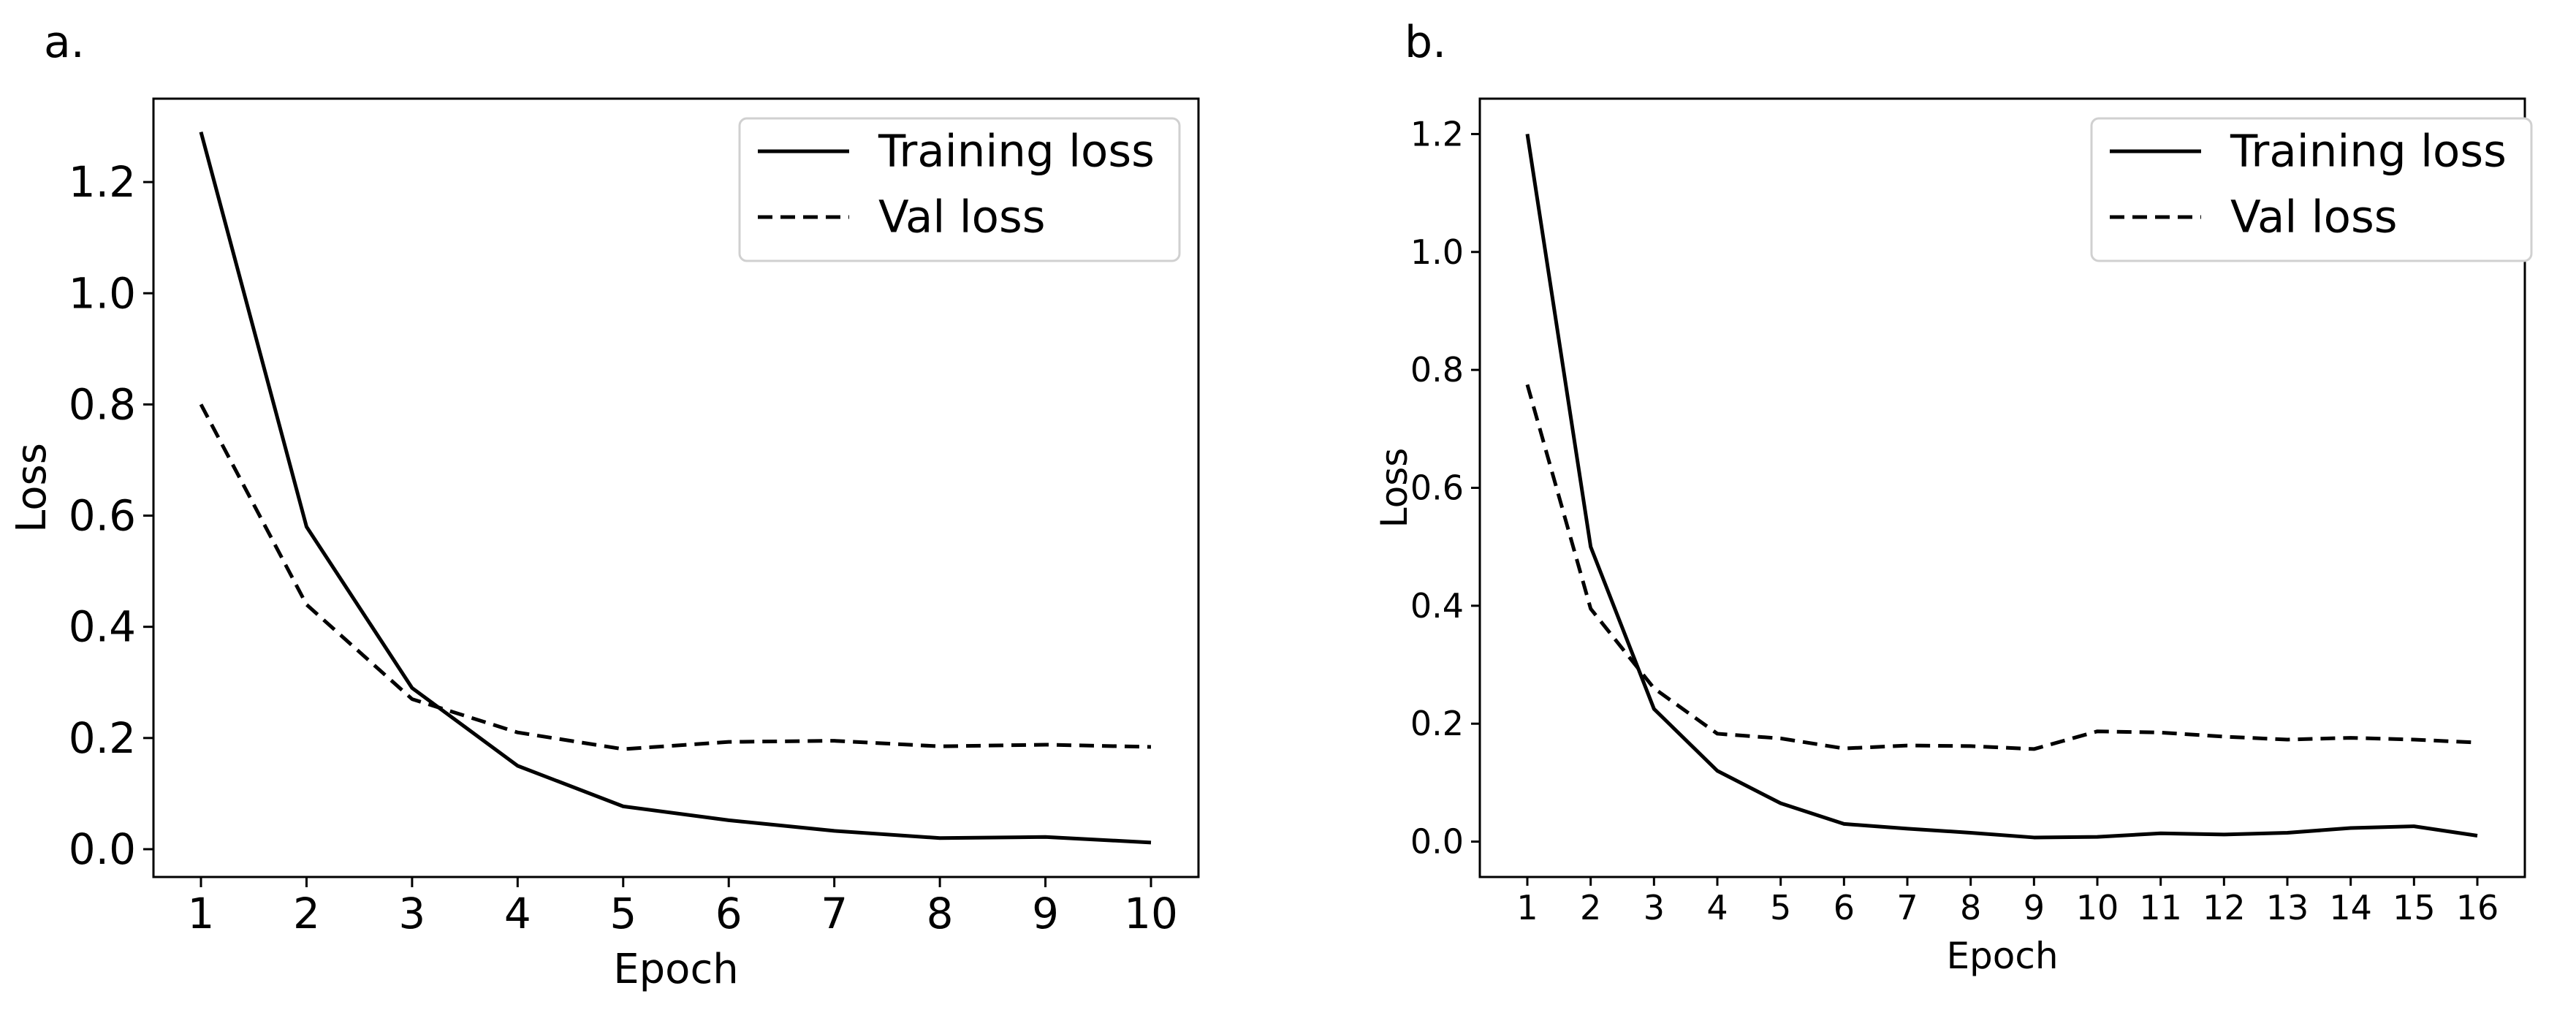  I want to click on chart-a-y-axis-label: Loss, so click(32, 488).